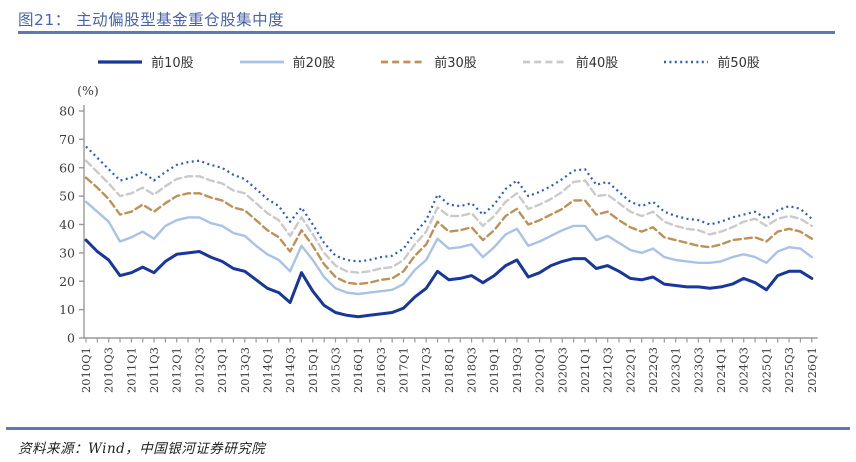  I want to click on x-tick-label: 2018Q3, so click(472, 370).